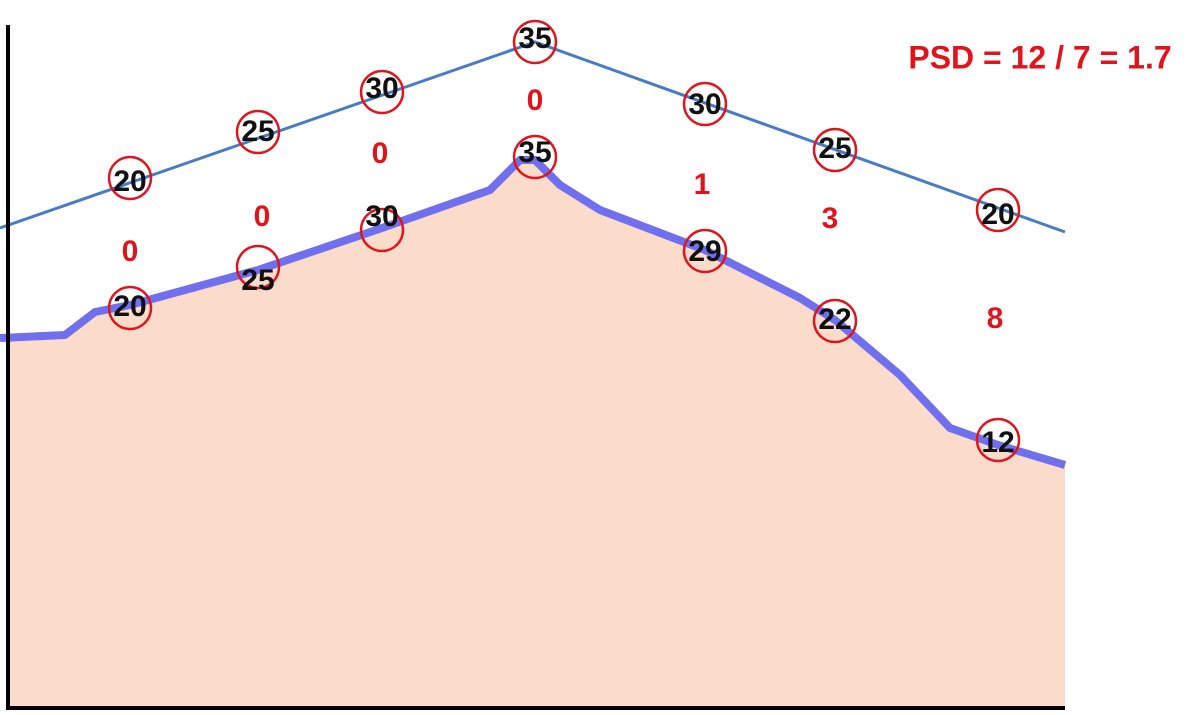 The width and height of the screenshot is (1200, 715). I want to click on difference-value: 1, so click(702, 184).